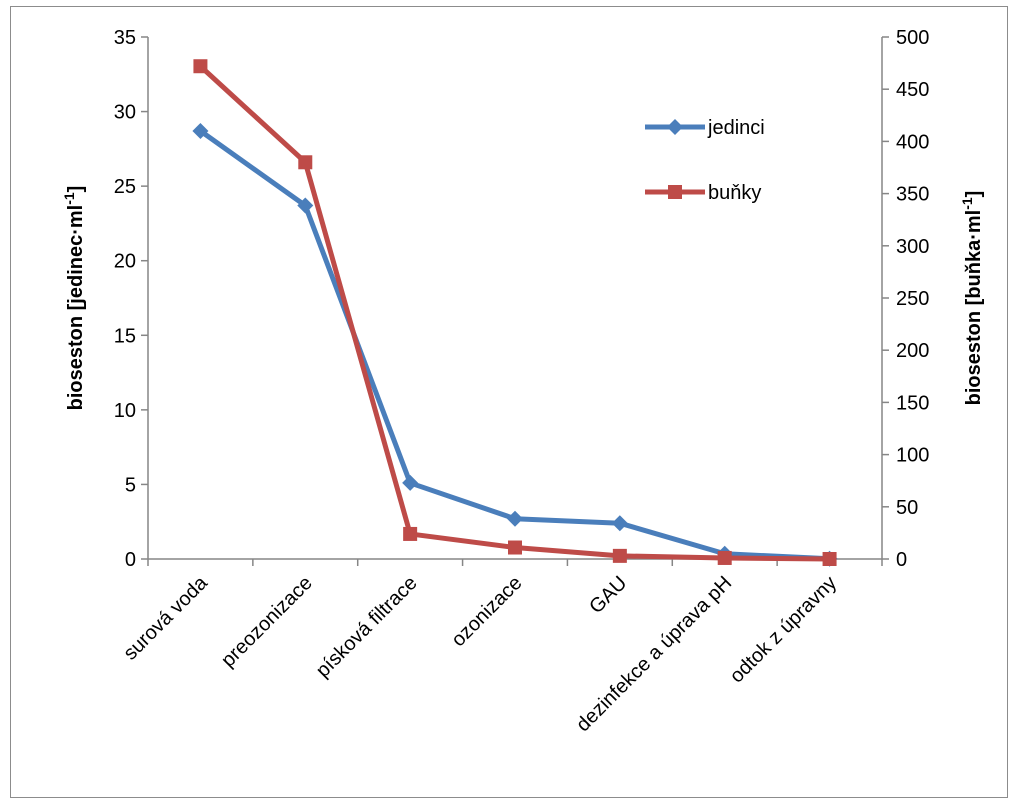 This screenshot has height=803, width=1018. I want to click on legend-label: buňky, so click(734, 193).